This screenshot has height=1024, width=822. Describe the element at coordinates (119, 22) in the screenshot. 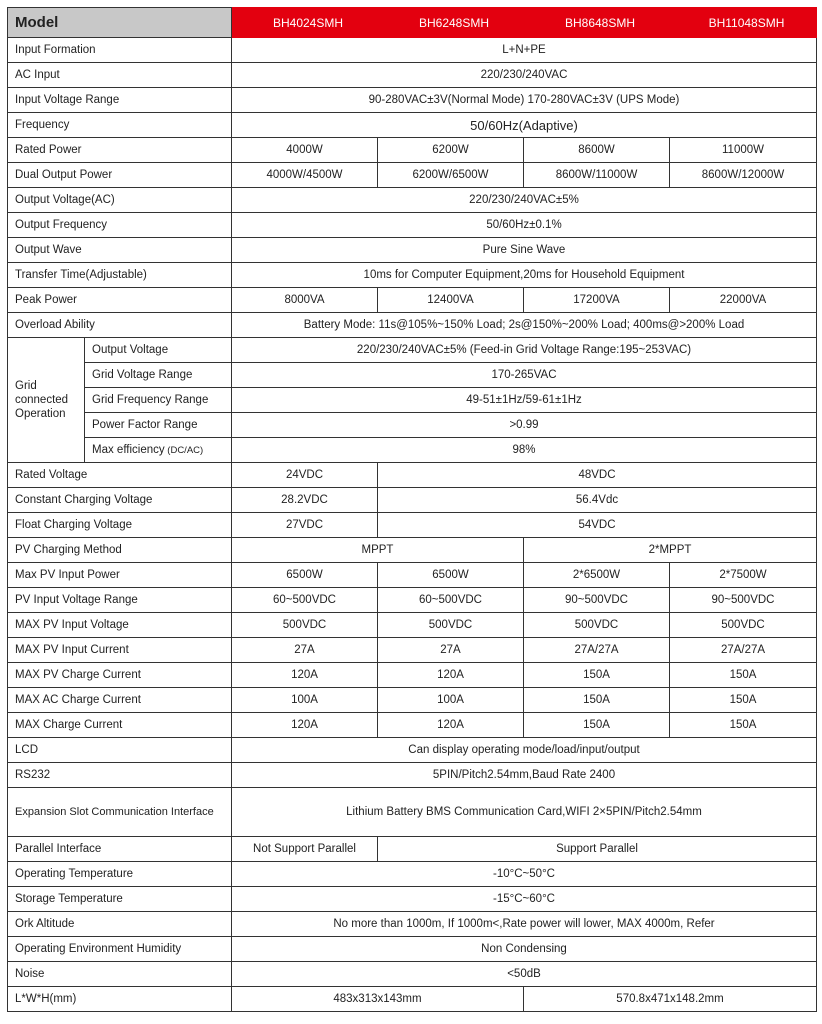

I see `model-label: Model` at that location.